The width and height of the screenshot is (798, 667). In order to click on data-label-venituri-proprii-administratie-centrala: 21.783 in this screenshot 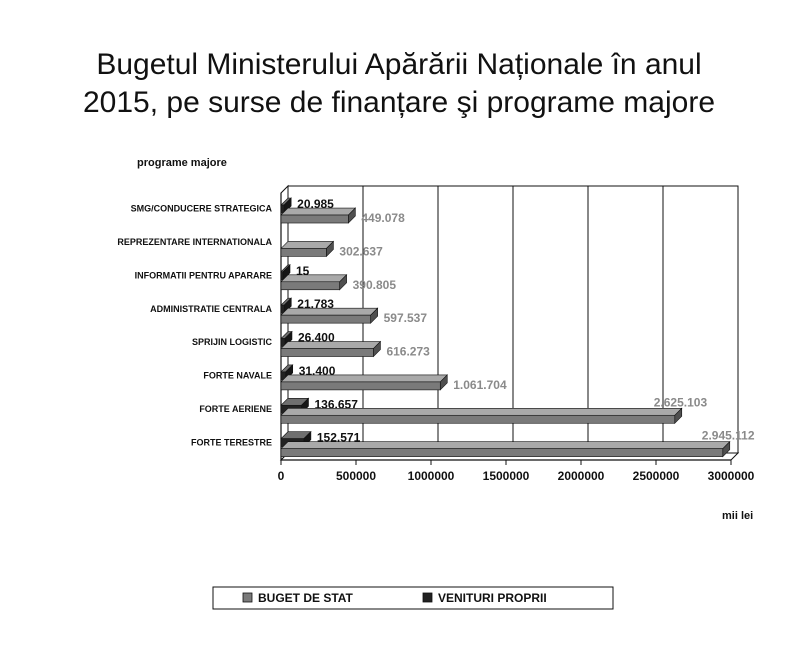, I will do `click(315, 304)`.